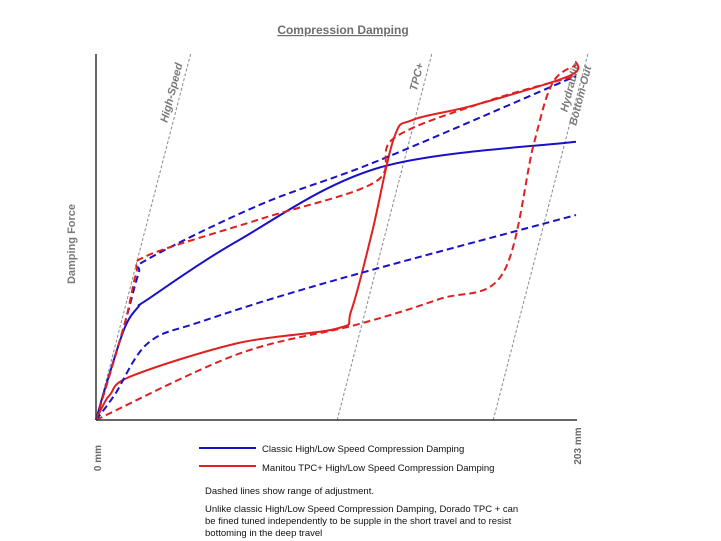  I want to click on x-tick-1: 203 mm, so click(578, 445).